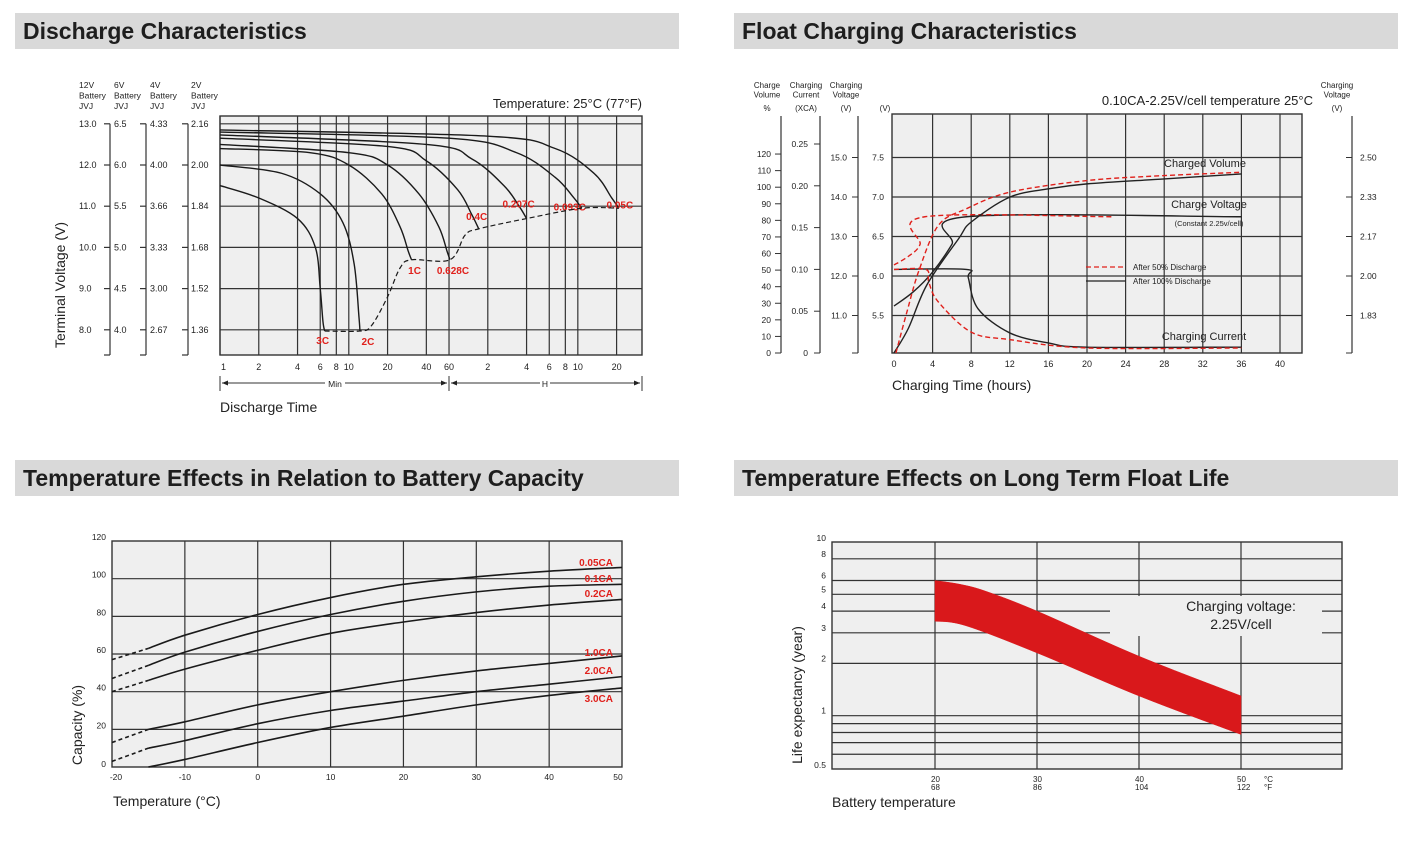 This screenshot has height=848, width=1415. Describe the element at coordinates (103, 764) in the screenshot. I see `y-tick-label: 0` at that location.